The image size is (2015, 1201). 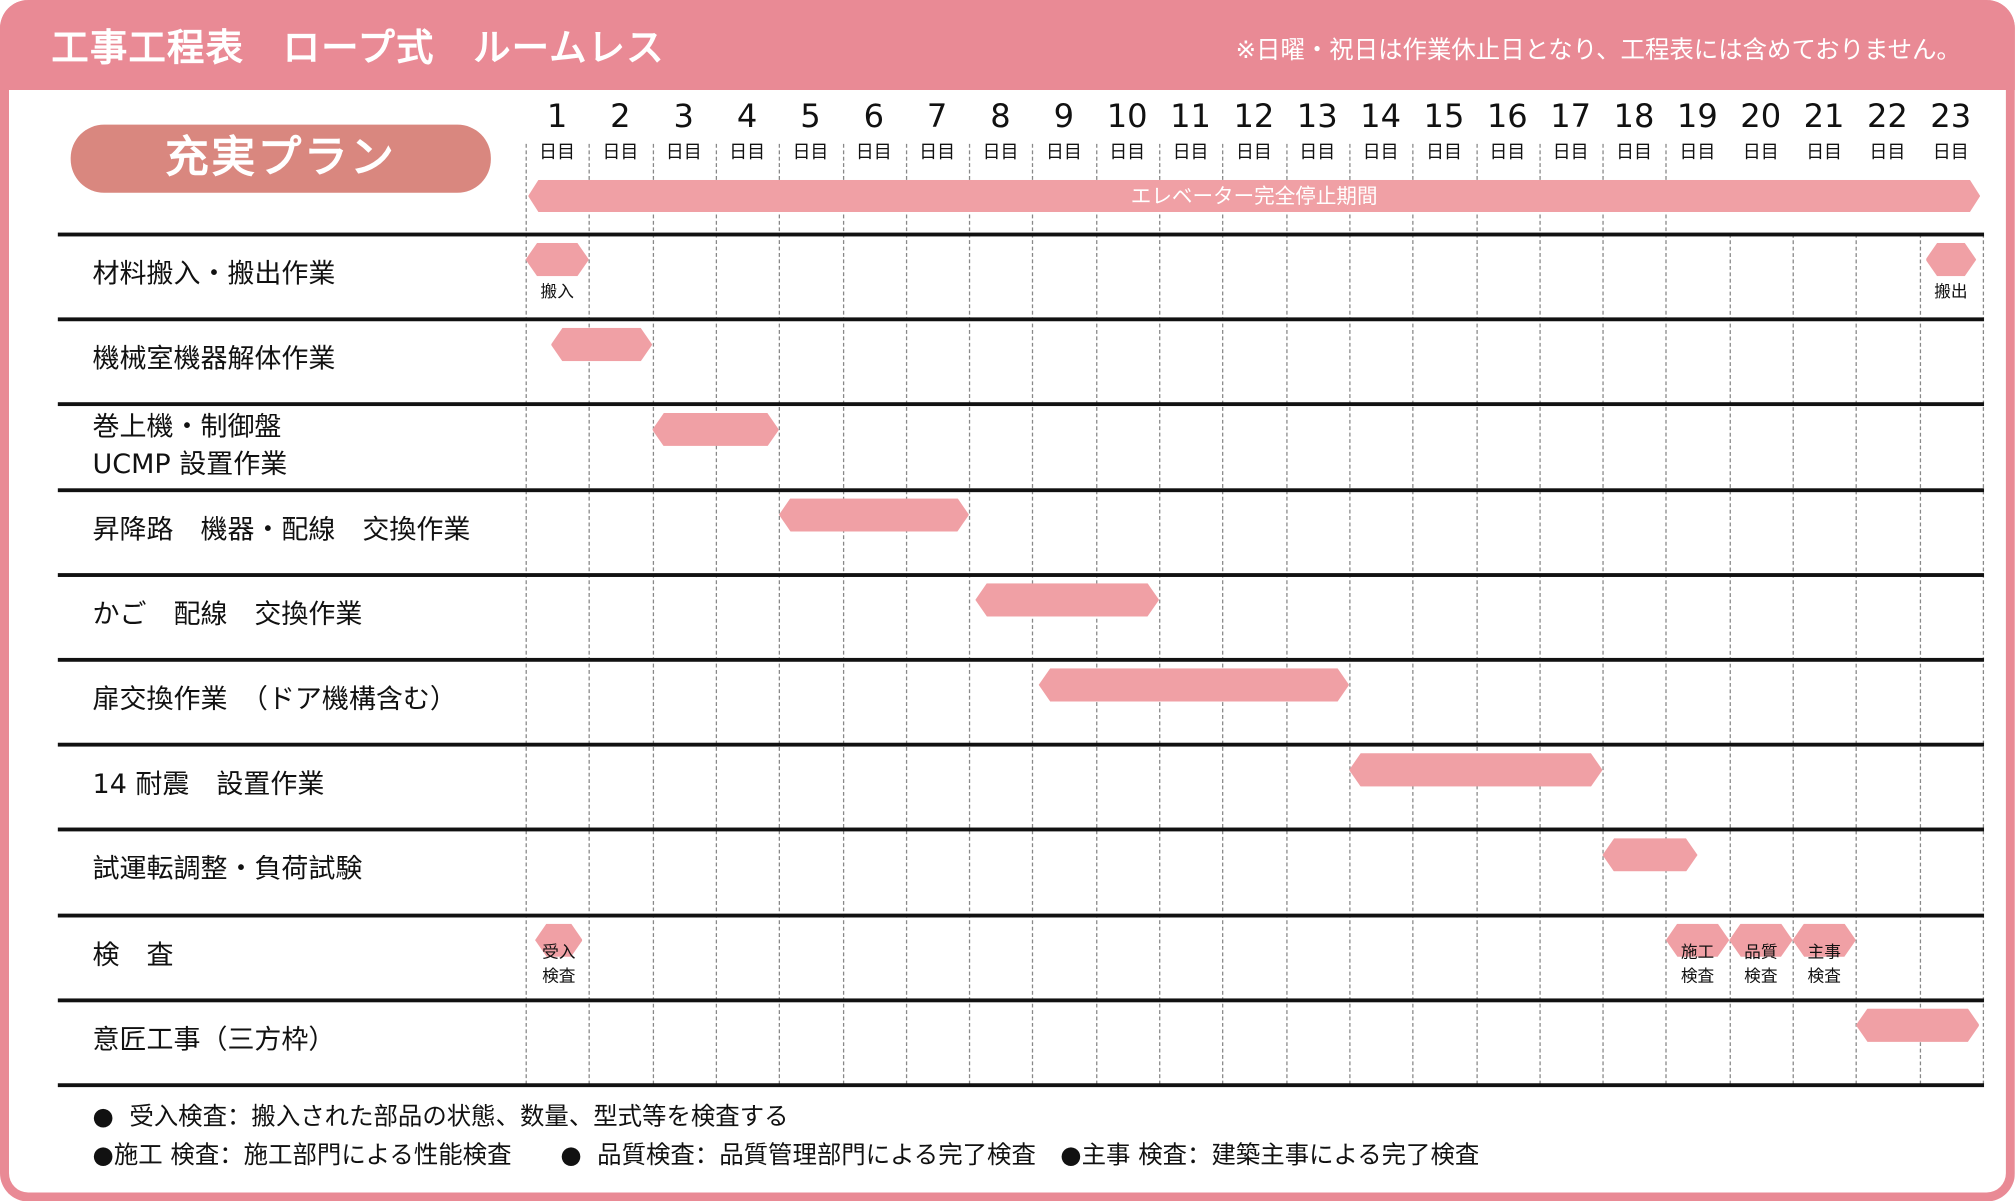 I want to click on task-label: 扉交換作業 （ドア機構含む）, so click(x=274, y=699).